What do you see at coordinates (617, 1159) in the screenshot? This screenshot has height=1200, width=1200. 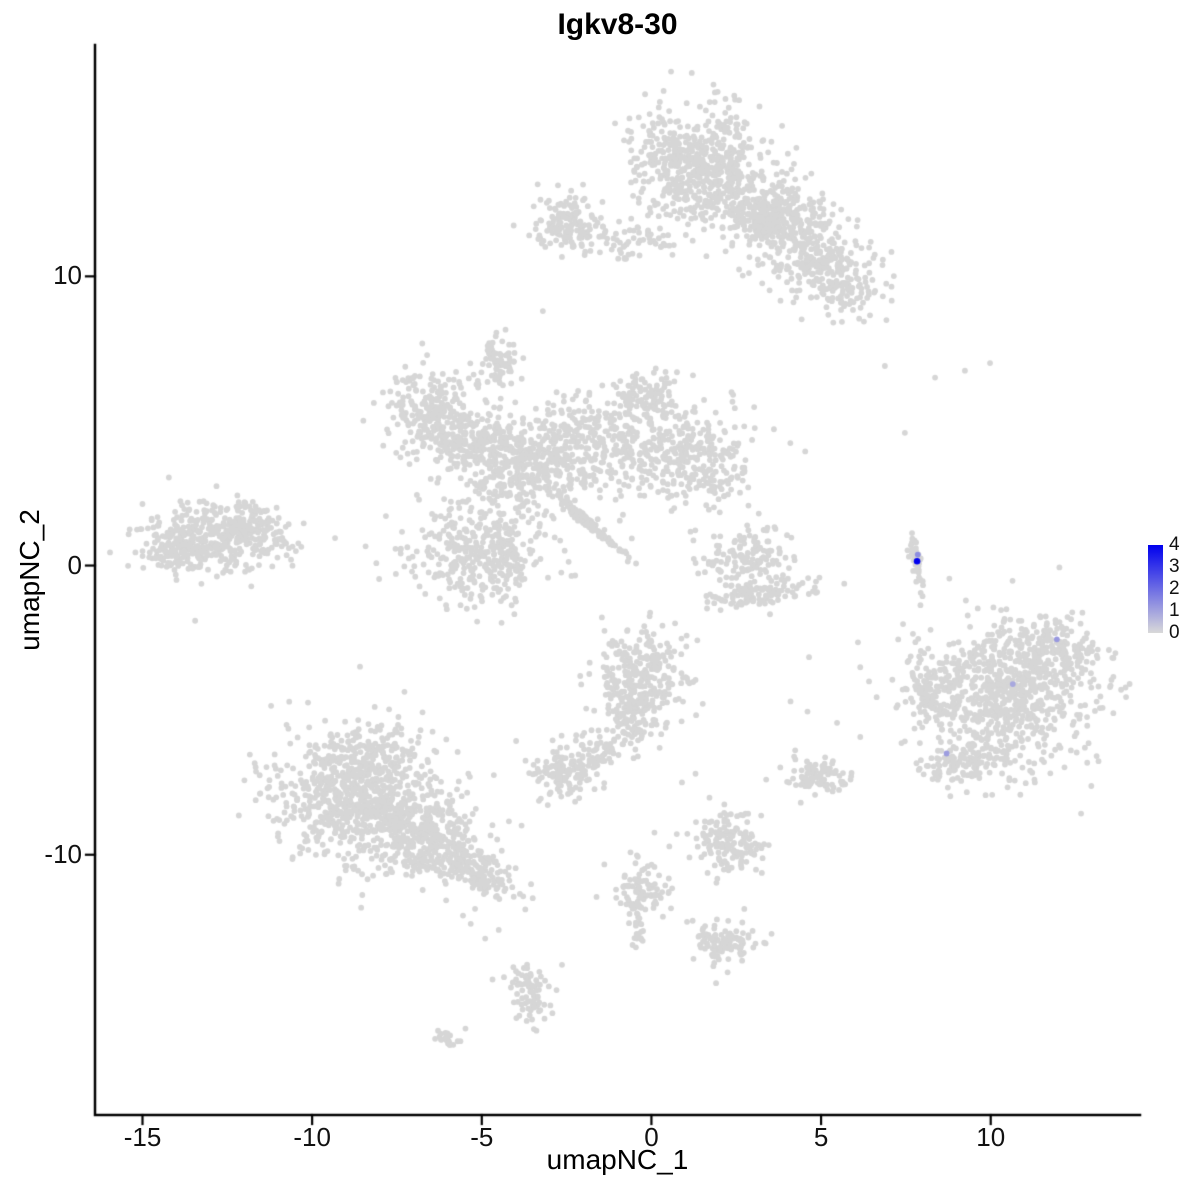 I see `x-axis-label: umapNC_1` at bounding box center [617, 1159].